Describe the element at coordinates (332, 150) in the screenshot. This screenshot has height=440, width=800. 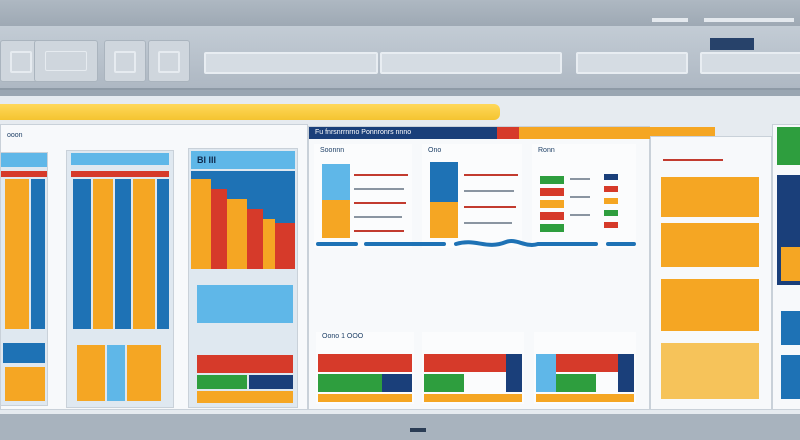
I see `center-card-1-title: Soonnn` at that location.